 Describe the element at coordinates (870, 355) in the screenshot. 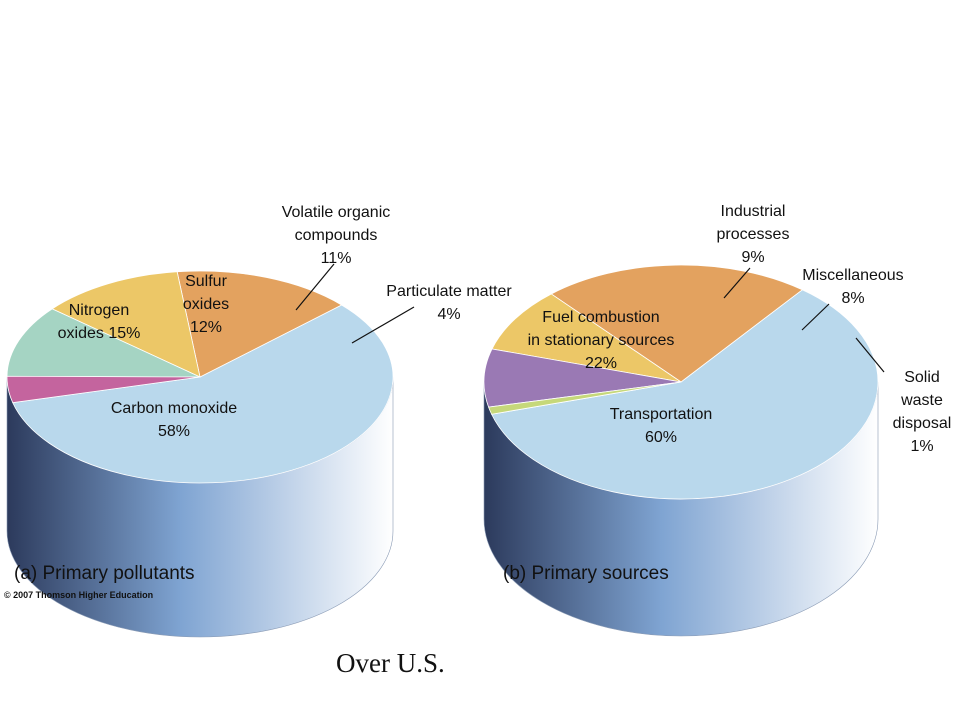

I see `leader-line-solid-waste` at that location.